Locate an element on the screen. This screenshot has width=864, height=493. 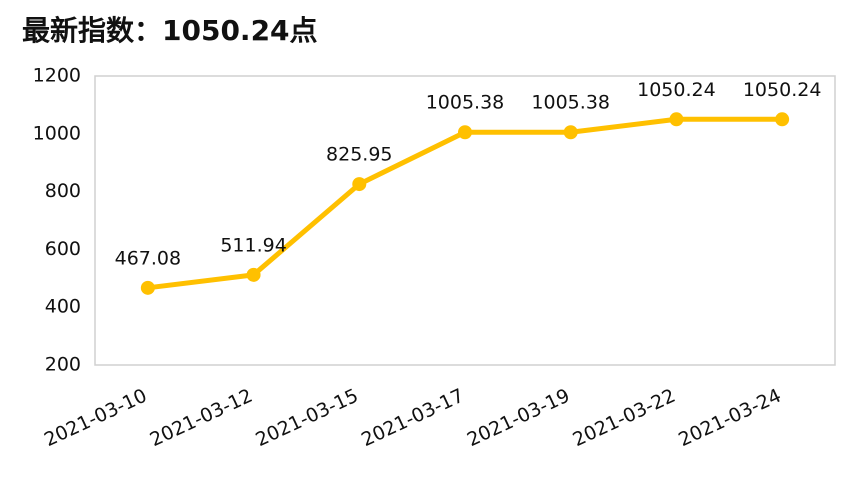
x-tick-label: 2021-03-22 is located at coordinates (623, 418).